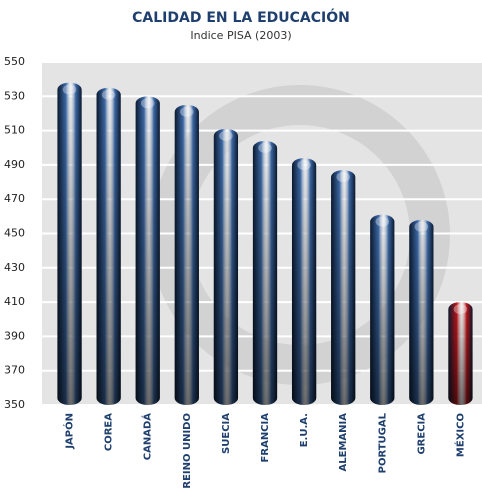 This screenshot has height=495, width=482. Describe the element at coordinates (187, 451) in the screenshot. I see `x-tick-label: REINO UNIDO` at that location.